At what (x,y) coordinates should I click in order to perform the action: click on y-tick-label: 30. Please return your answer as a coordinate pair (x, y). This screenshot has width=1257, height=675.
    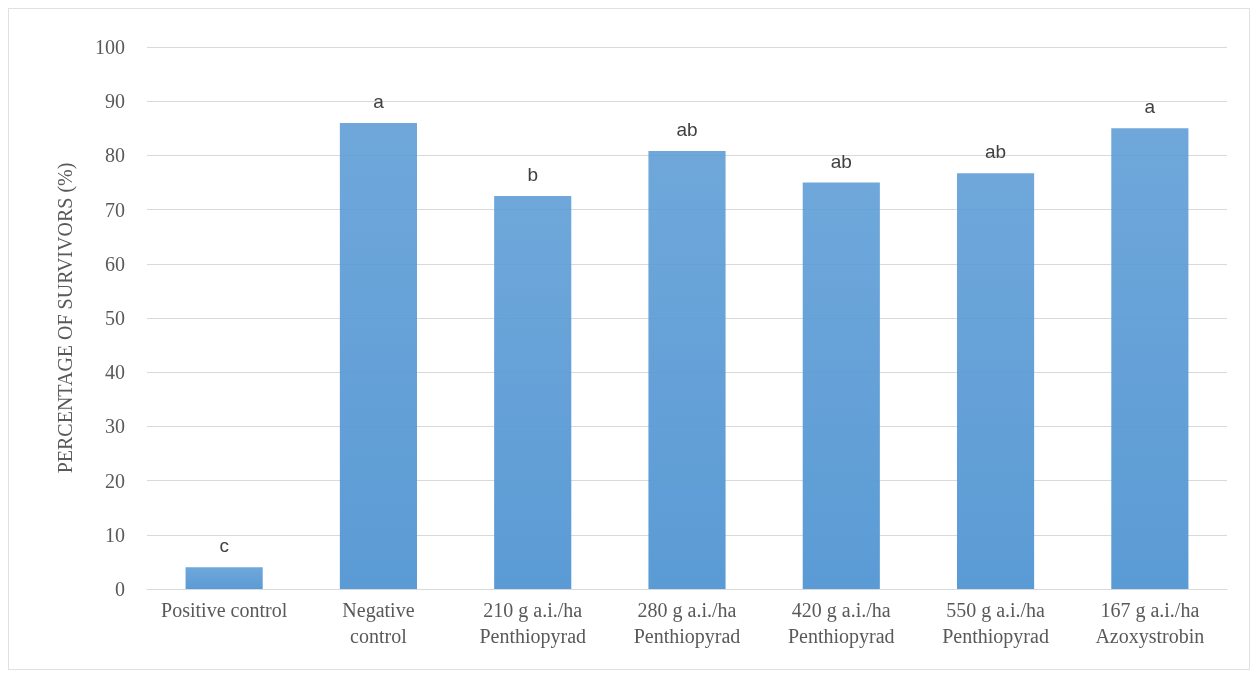
    Looking at the image, I should click on (115, 426).